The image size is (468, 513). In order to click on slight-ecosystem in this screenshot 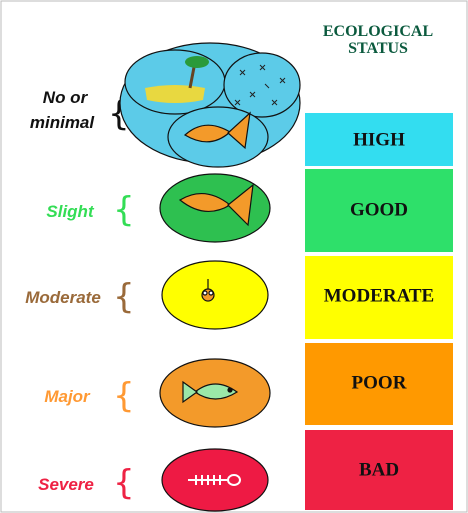, I will do `click(215, 208)`.